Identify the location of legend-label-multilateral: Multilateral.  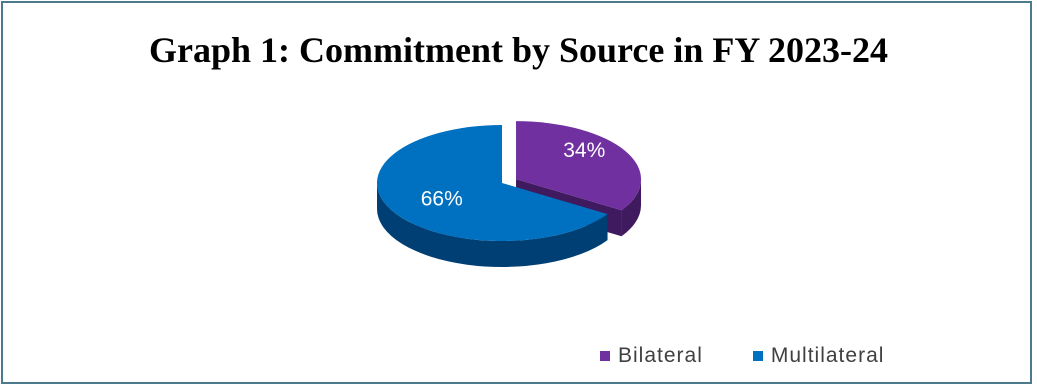
(827, 355).